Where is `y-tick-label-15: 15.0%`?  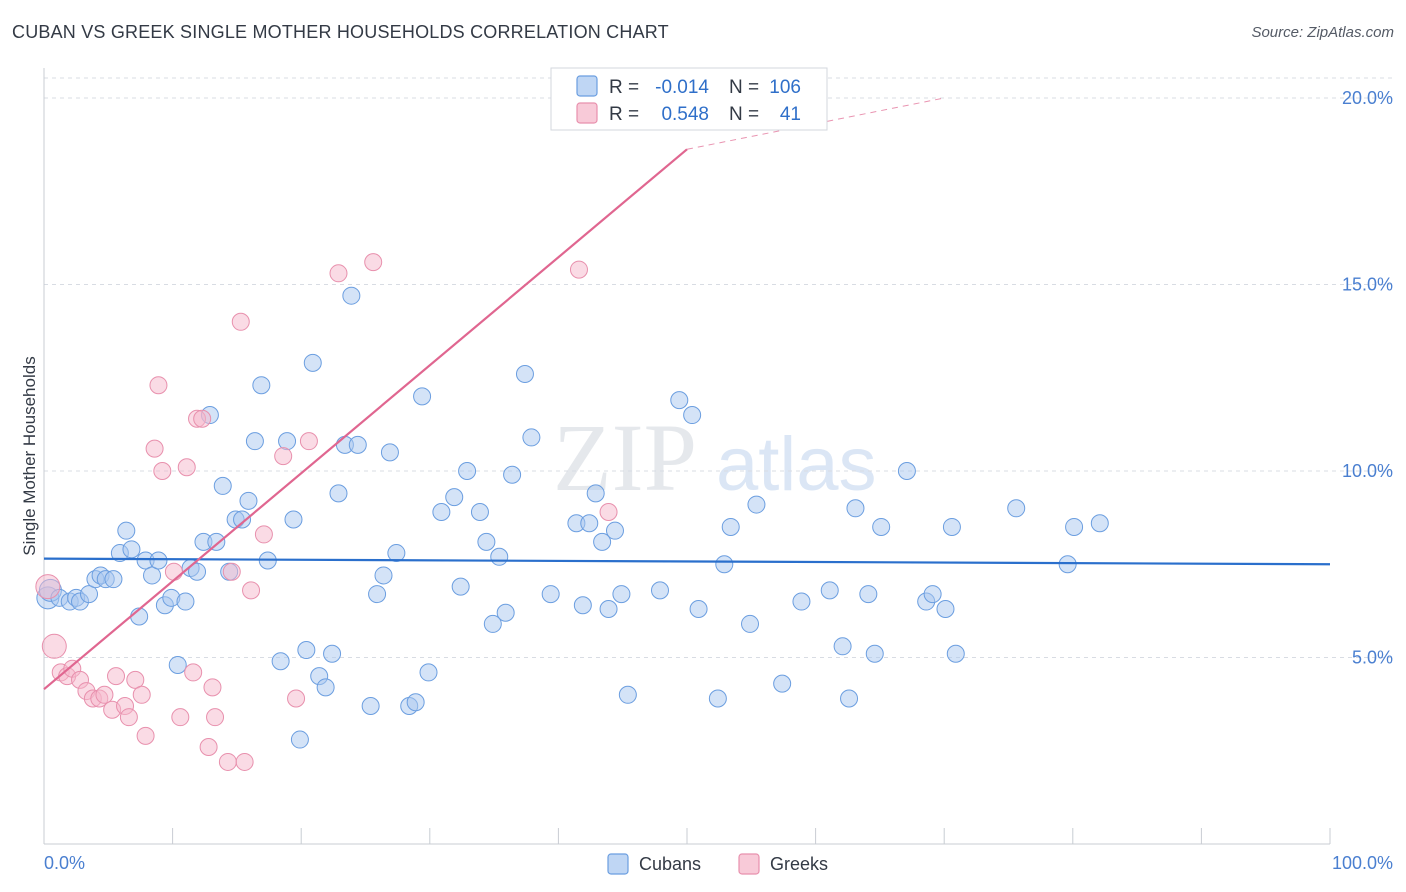 y-tick-label-15: 15.0% is located at coordinates (1367, 285).